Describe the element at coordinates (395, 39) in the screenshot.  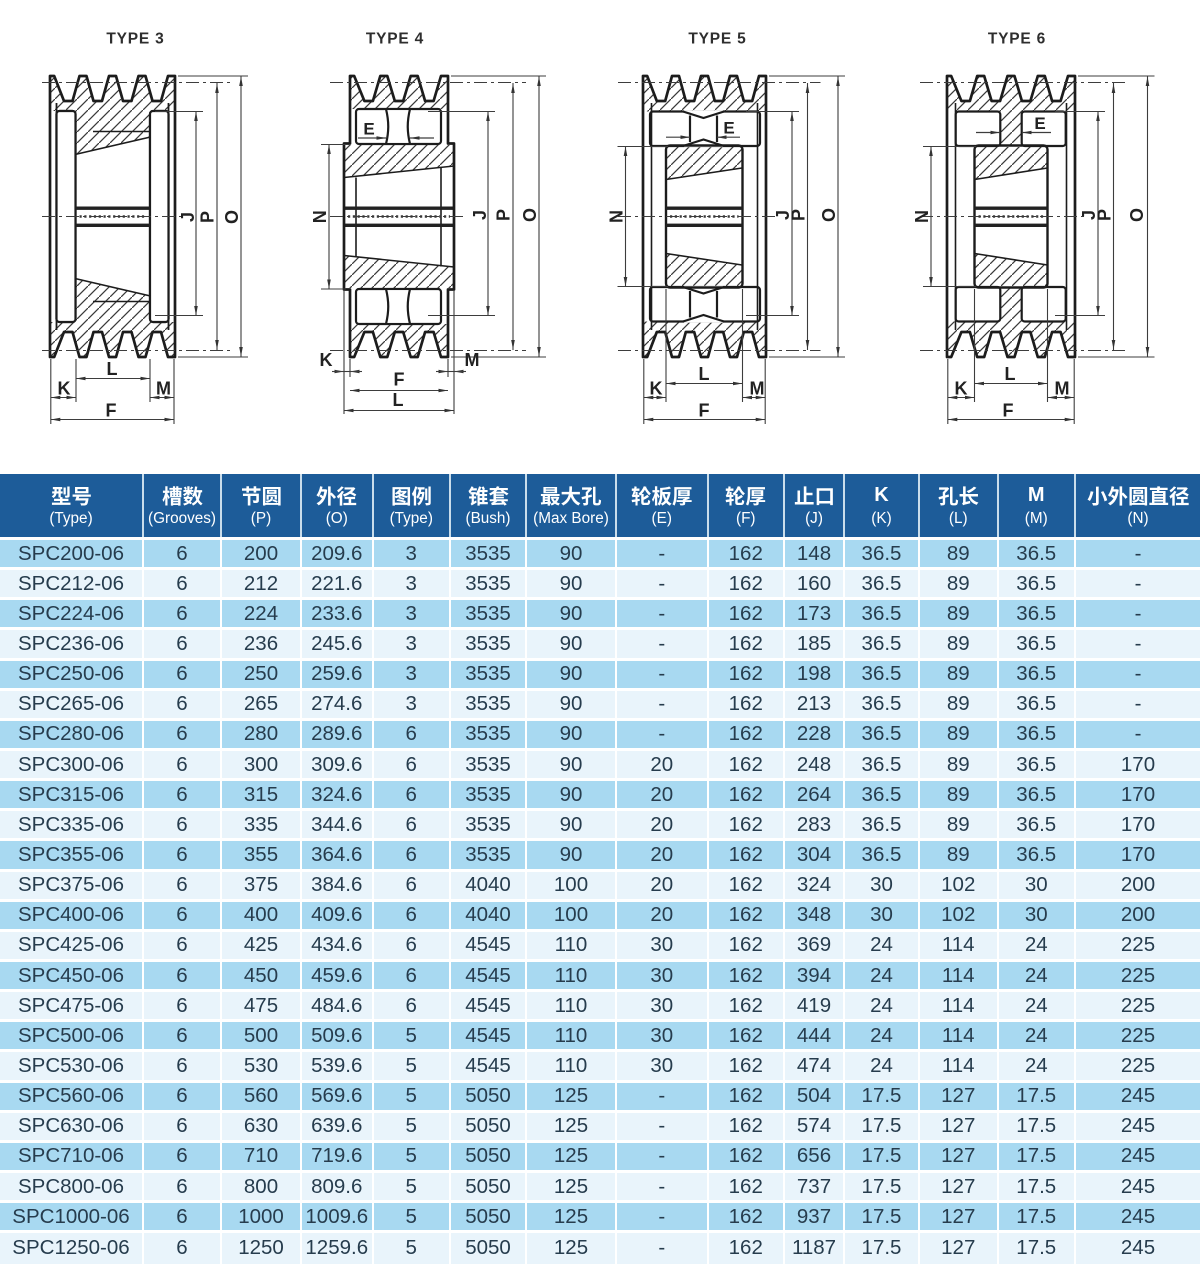
I see `svg-text: TYPE 4` at that location.